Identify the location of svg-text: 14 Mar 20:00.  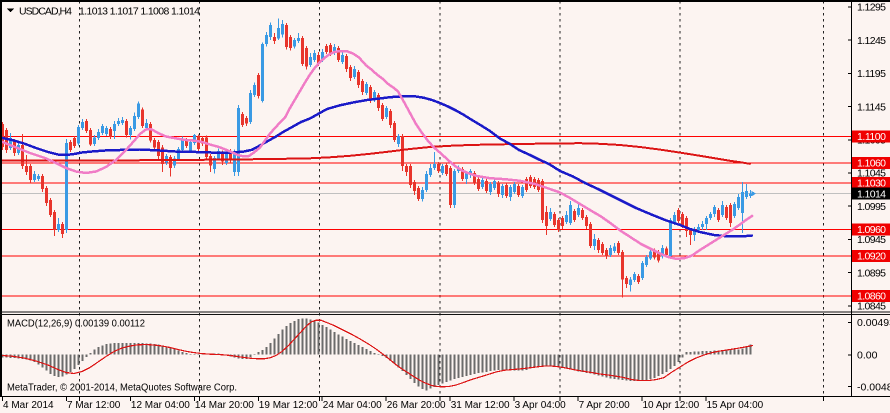
(224, 405).